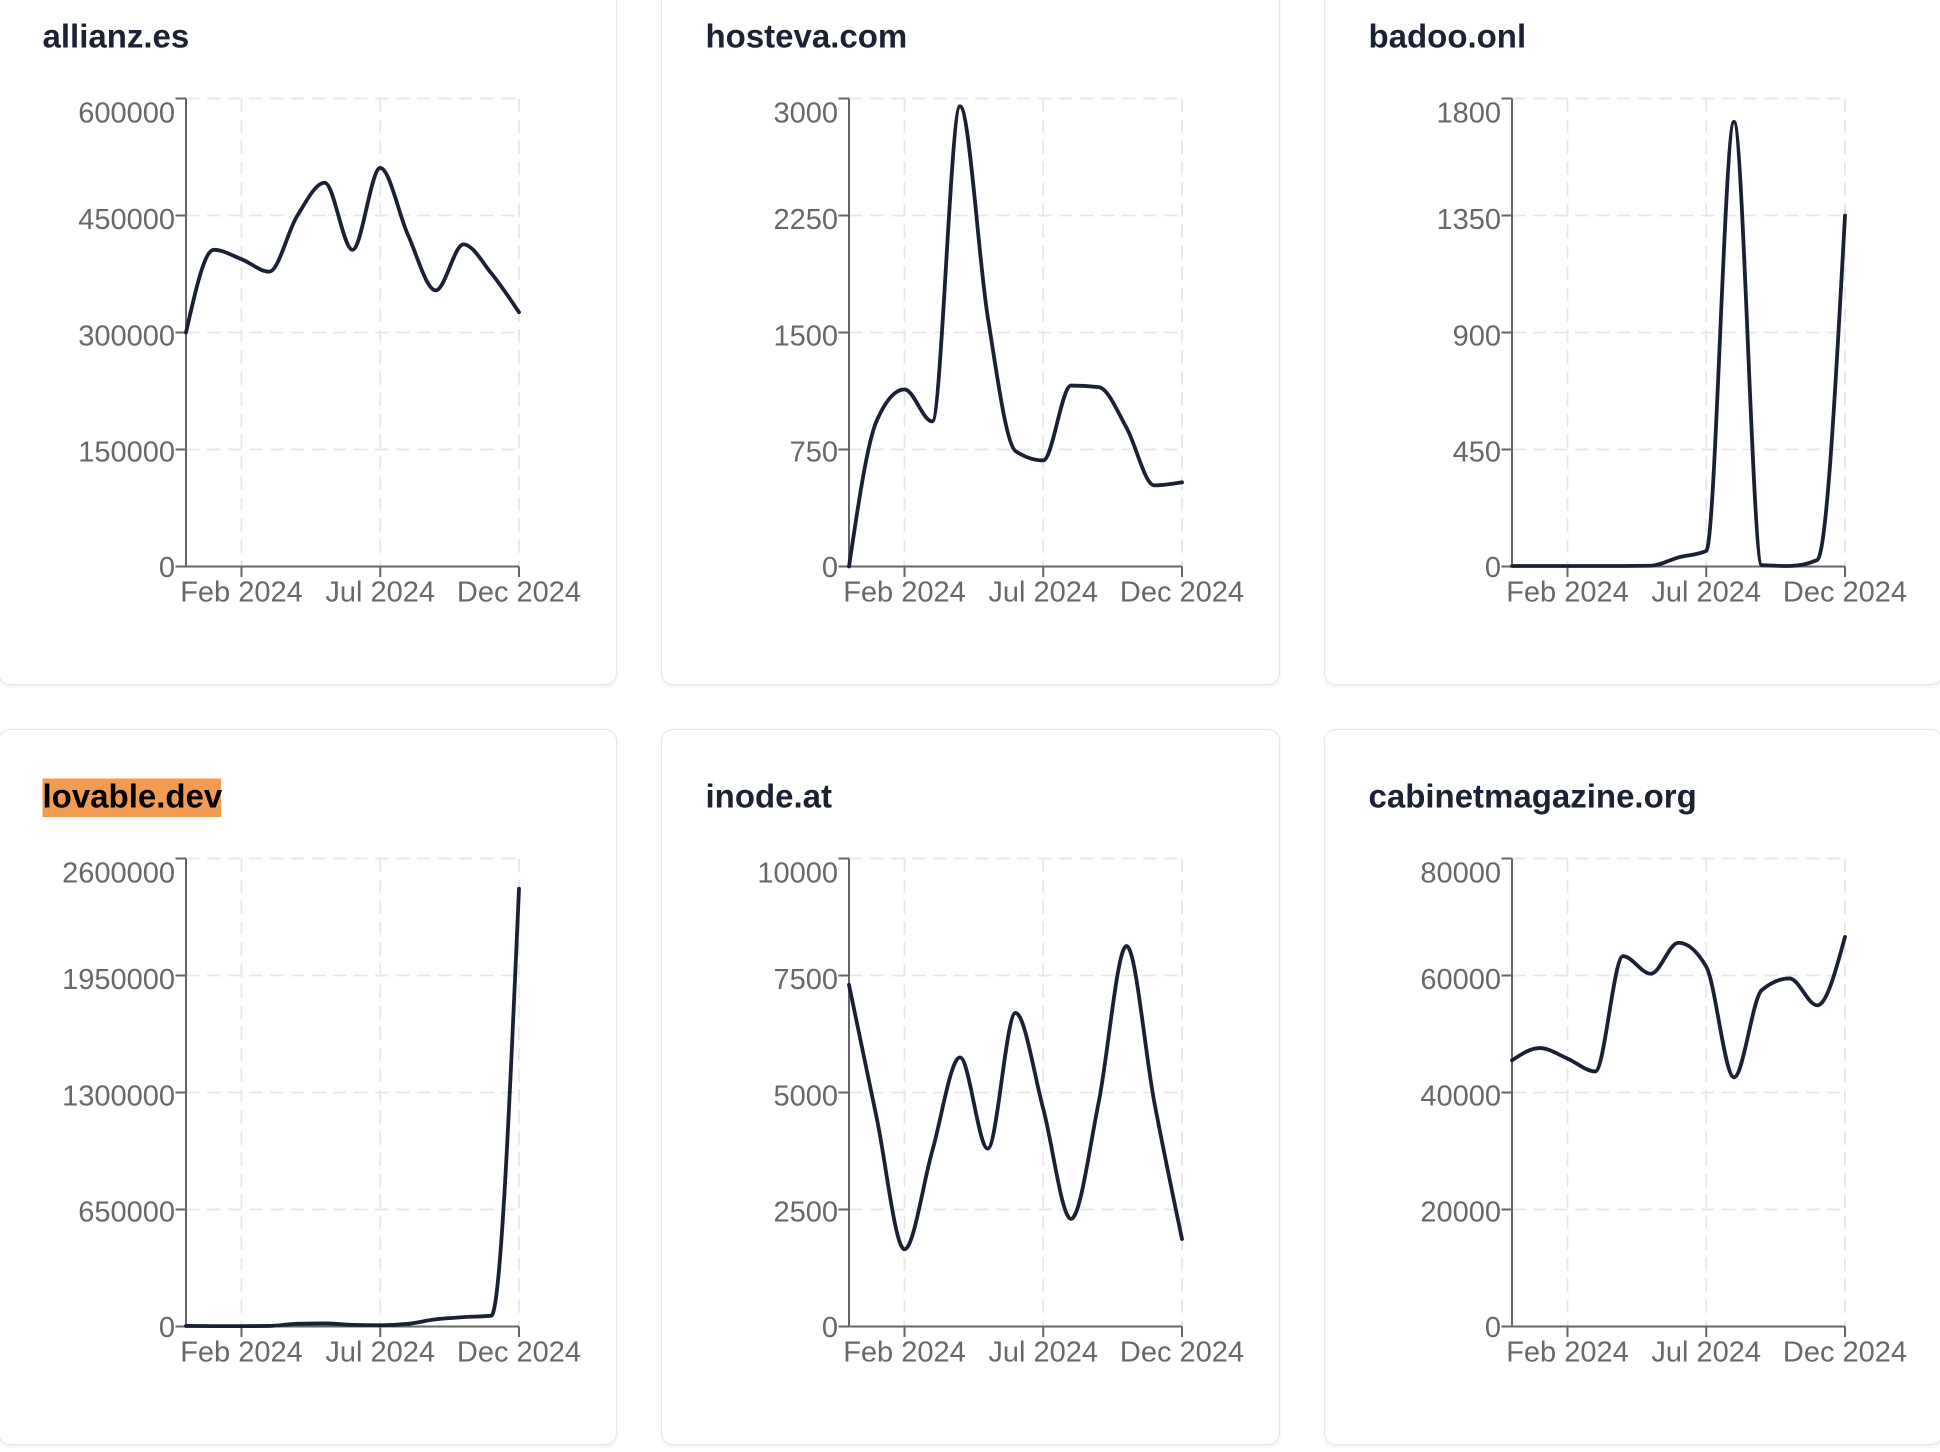  What do you see at coordinates (126, 1212) in the screenshot?
I see `svg-text: 650000` at bounding box center [126, 1212].